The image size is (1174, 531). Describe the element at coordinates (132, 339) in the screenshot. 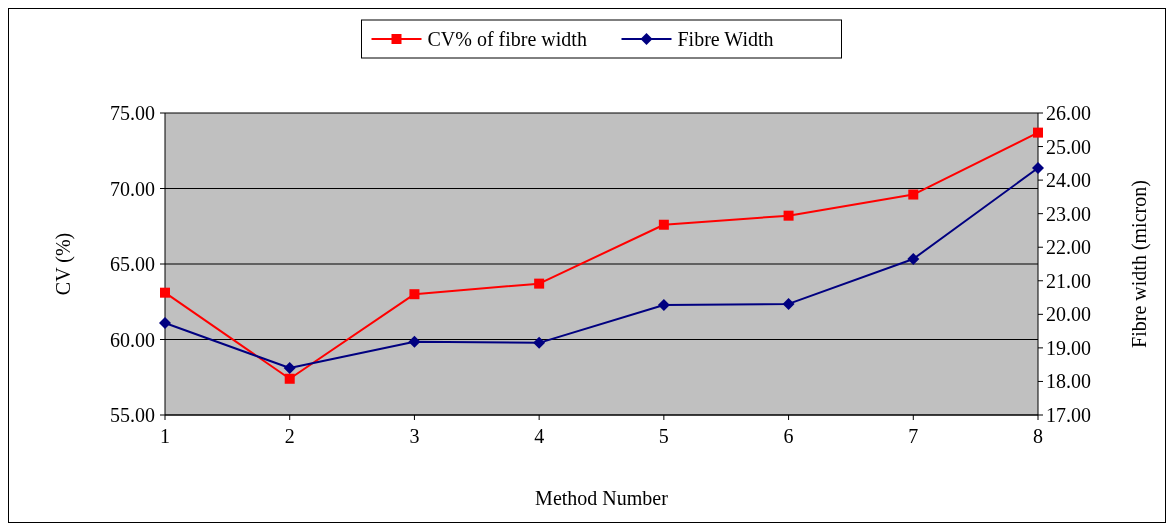

I see `y-tick-label: 60.00` at that location.